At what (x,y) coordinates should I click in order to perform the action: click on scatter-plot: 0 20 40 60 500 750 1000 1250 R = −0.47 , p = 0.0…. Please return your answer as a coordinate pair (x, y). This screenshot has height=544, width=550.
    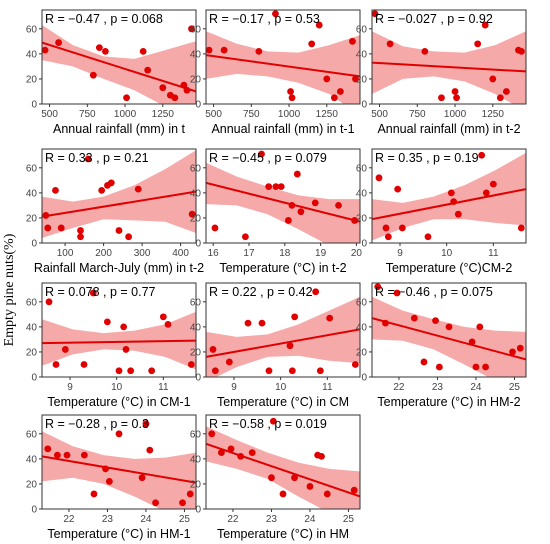
    Looking at the image, I should click on (111, 72).